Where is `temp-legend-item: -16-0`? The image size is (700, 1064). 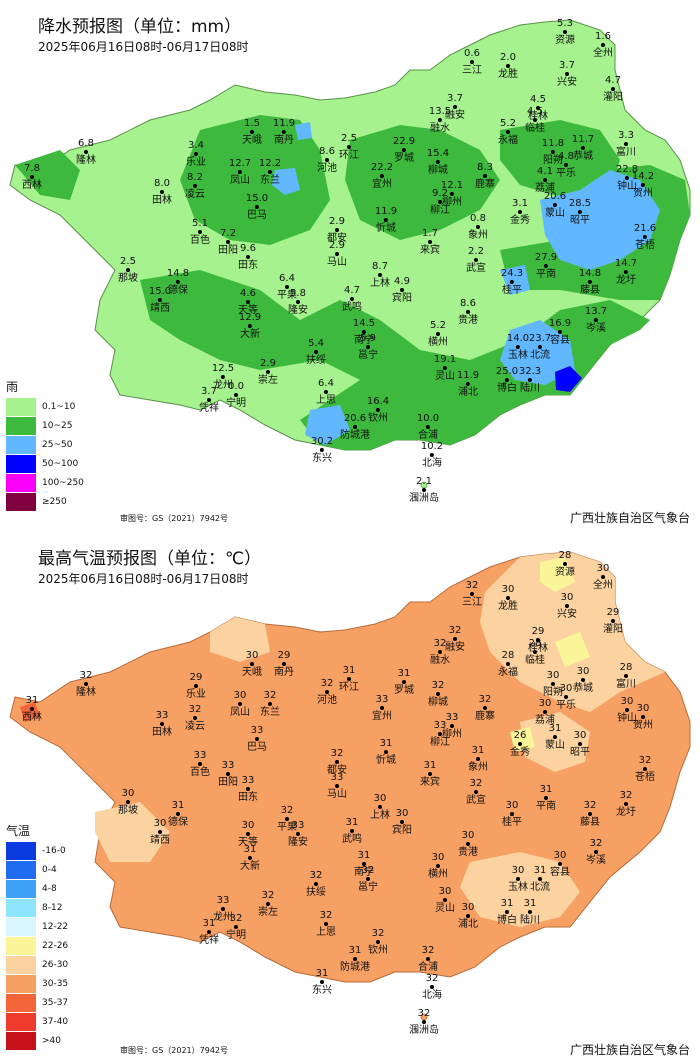 temp-legend-item: -16-0 is located at coordinates (37, 850).